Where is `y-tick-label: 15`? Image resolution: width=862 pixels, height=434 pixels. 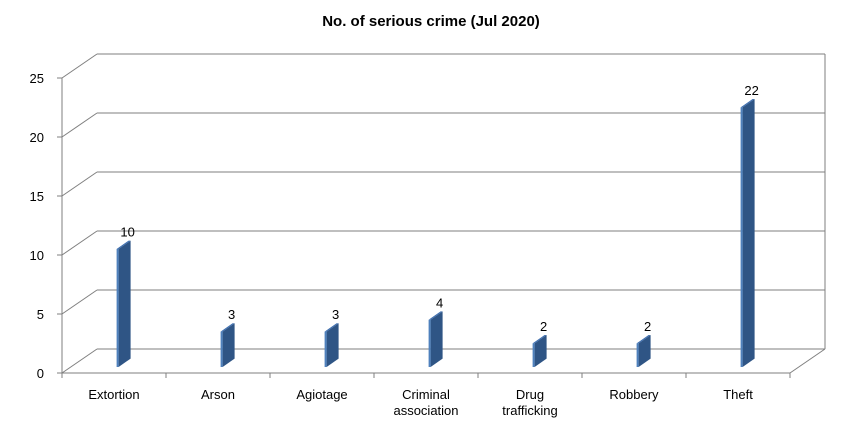 y-tick-label: 15 is located at coordinates (37, 196).